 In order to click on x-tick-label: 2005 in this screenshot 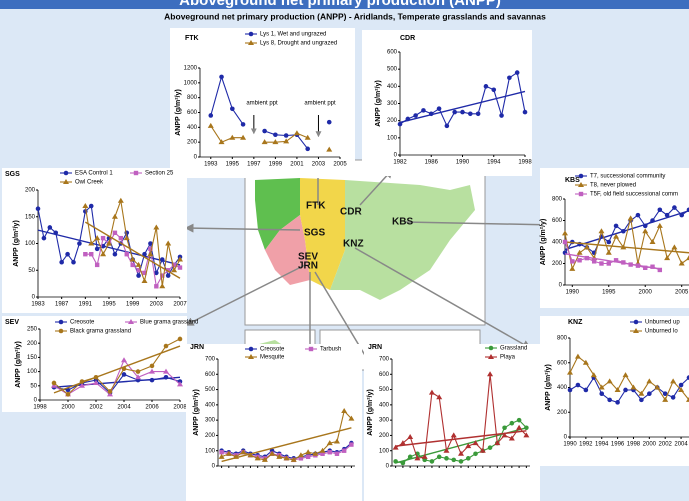, I will do `click(340, 165)`.